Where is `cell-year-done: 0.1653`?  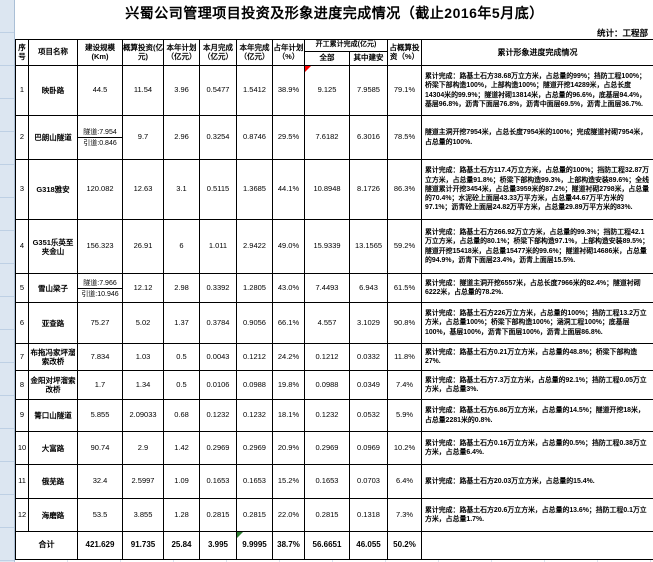 cell-year-done: 0.1653 is located at coordinates (254, 481).